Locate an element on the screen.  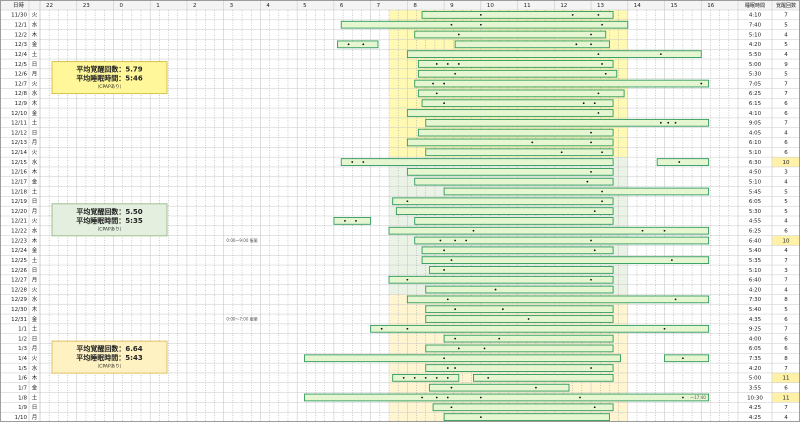
row-weekday: 火 is located at coordinates (35, 359).